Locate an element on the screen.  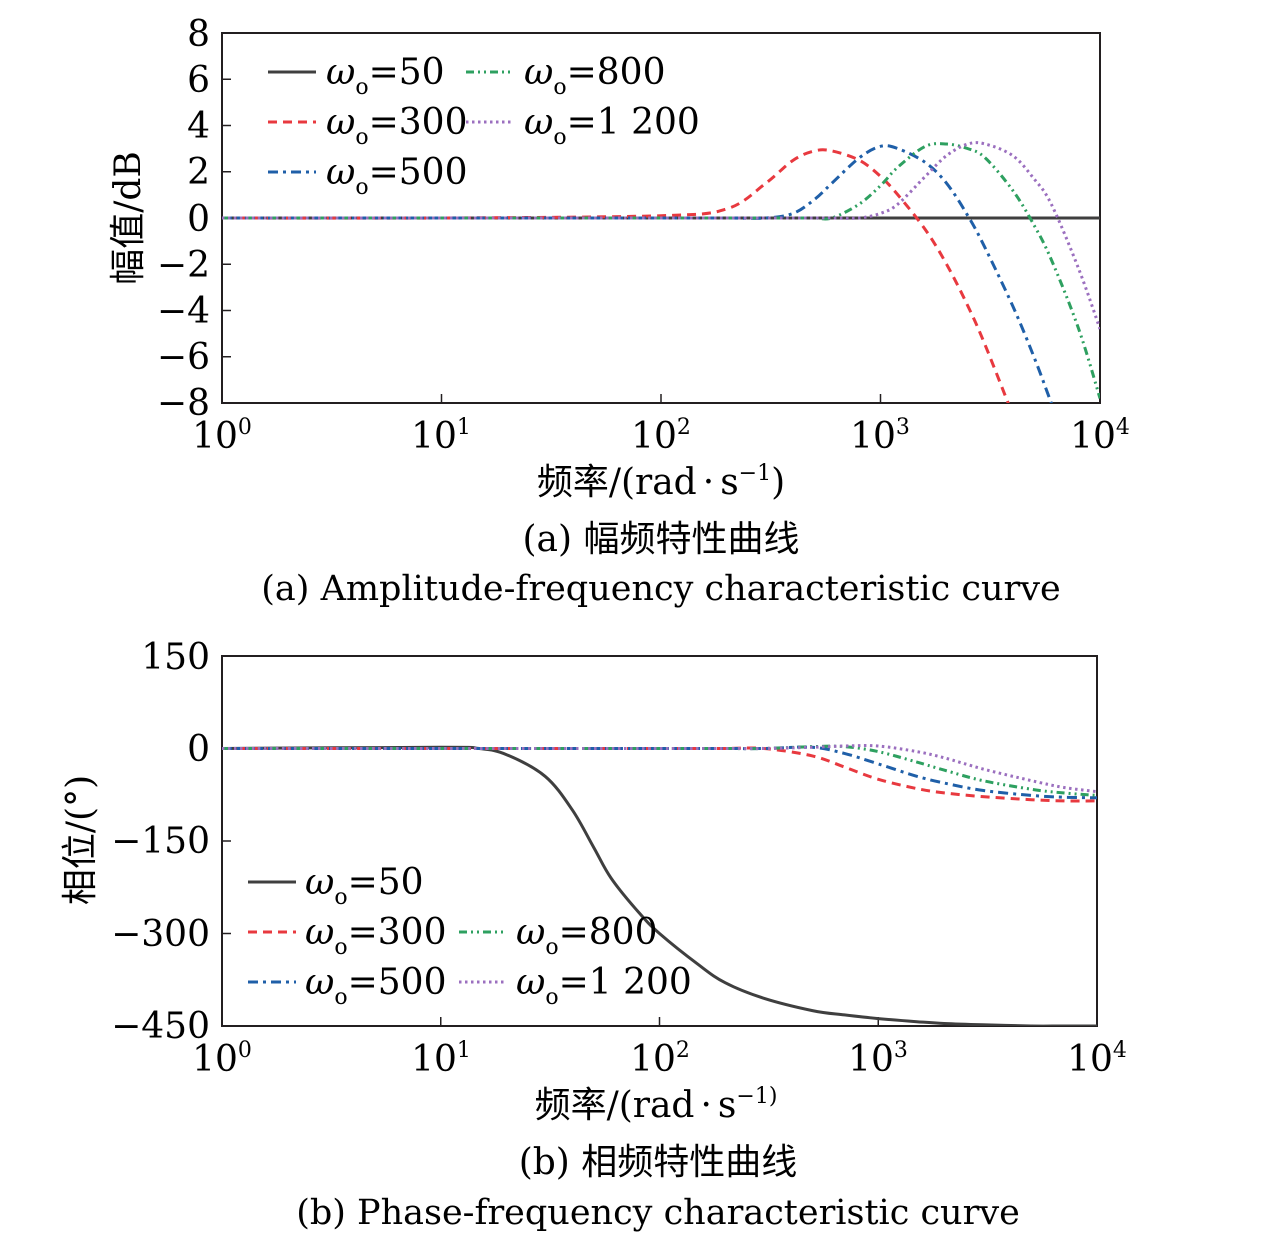
caption-zh-b: (b) 相频特性曲线 is located at coordinates (658, 1162).